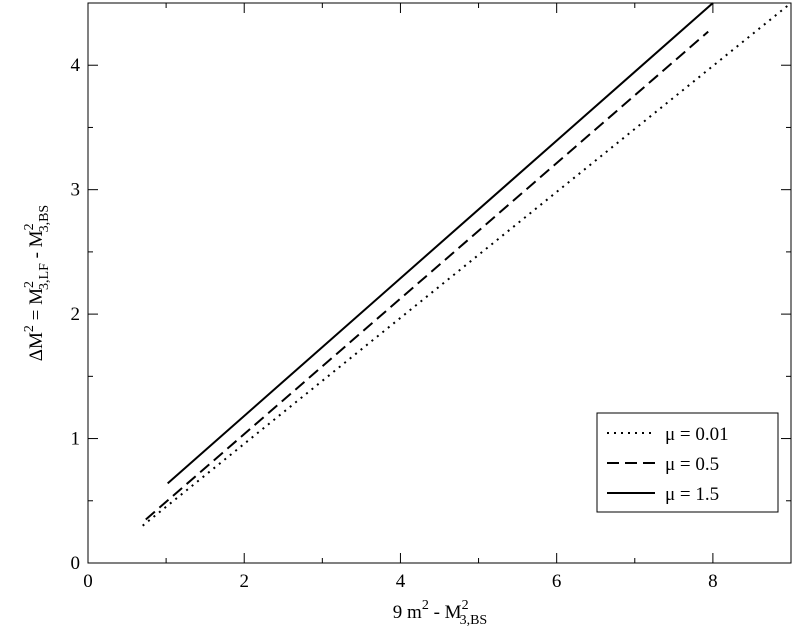  I want to click on y-tick-label: 1, so click(76, 439).